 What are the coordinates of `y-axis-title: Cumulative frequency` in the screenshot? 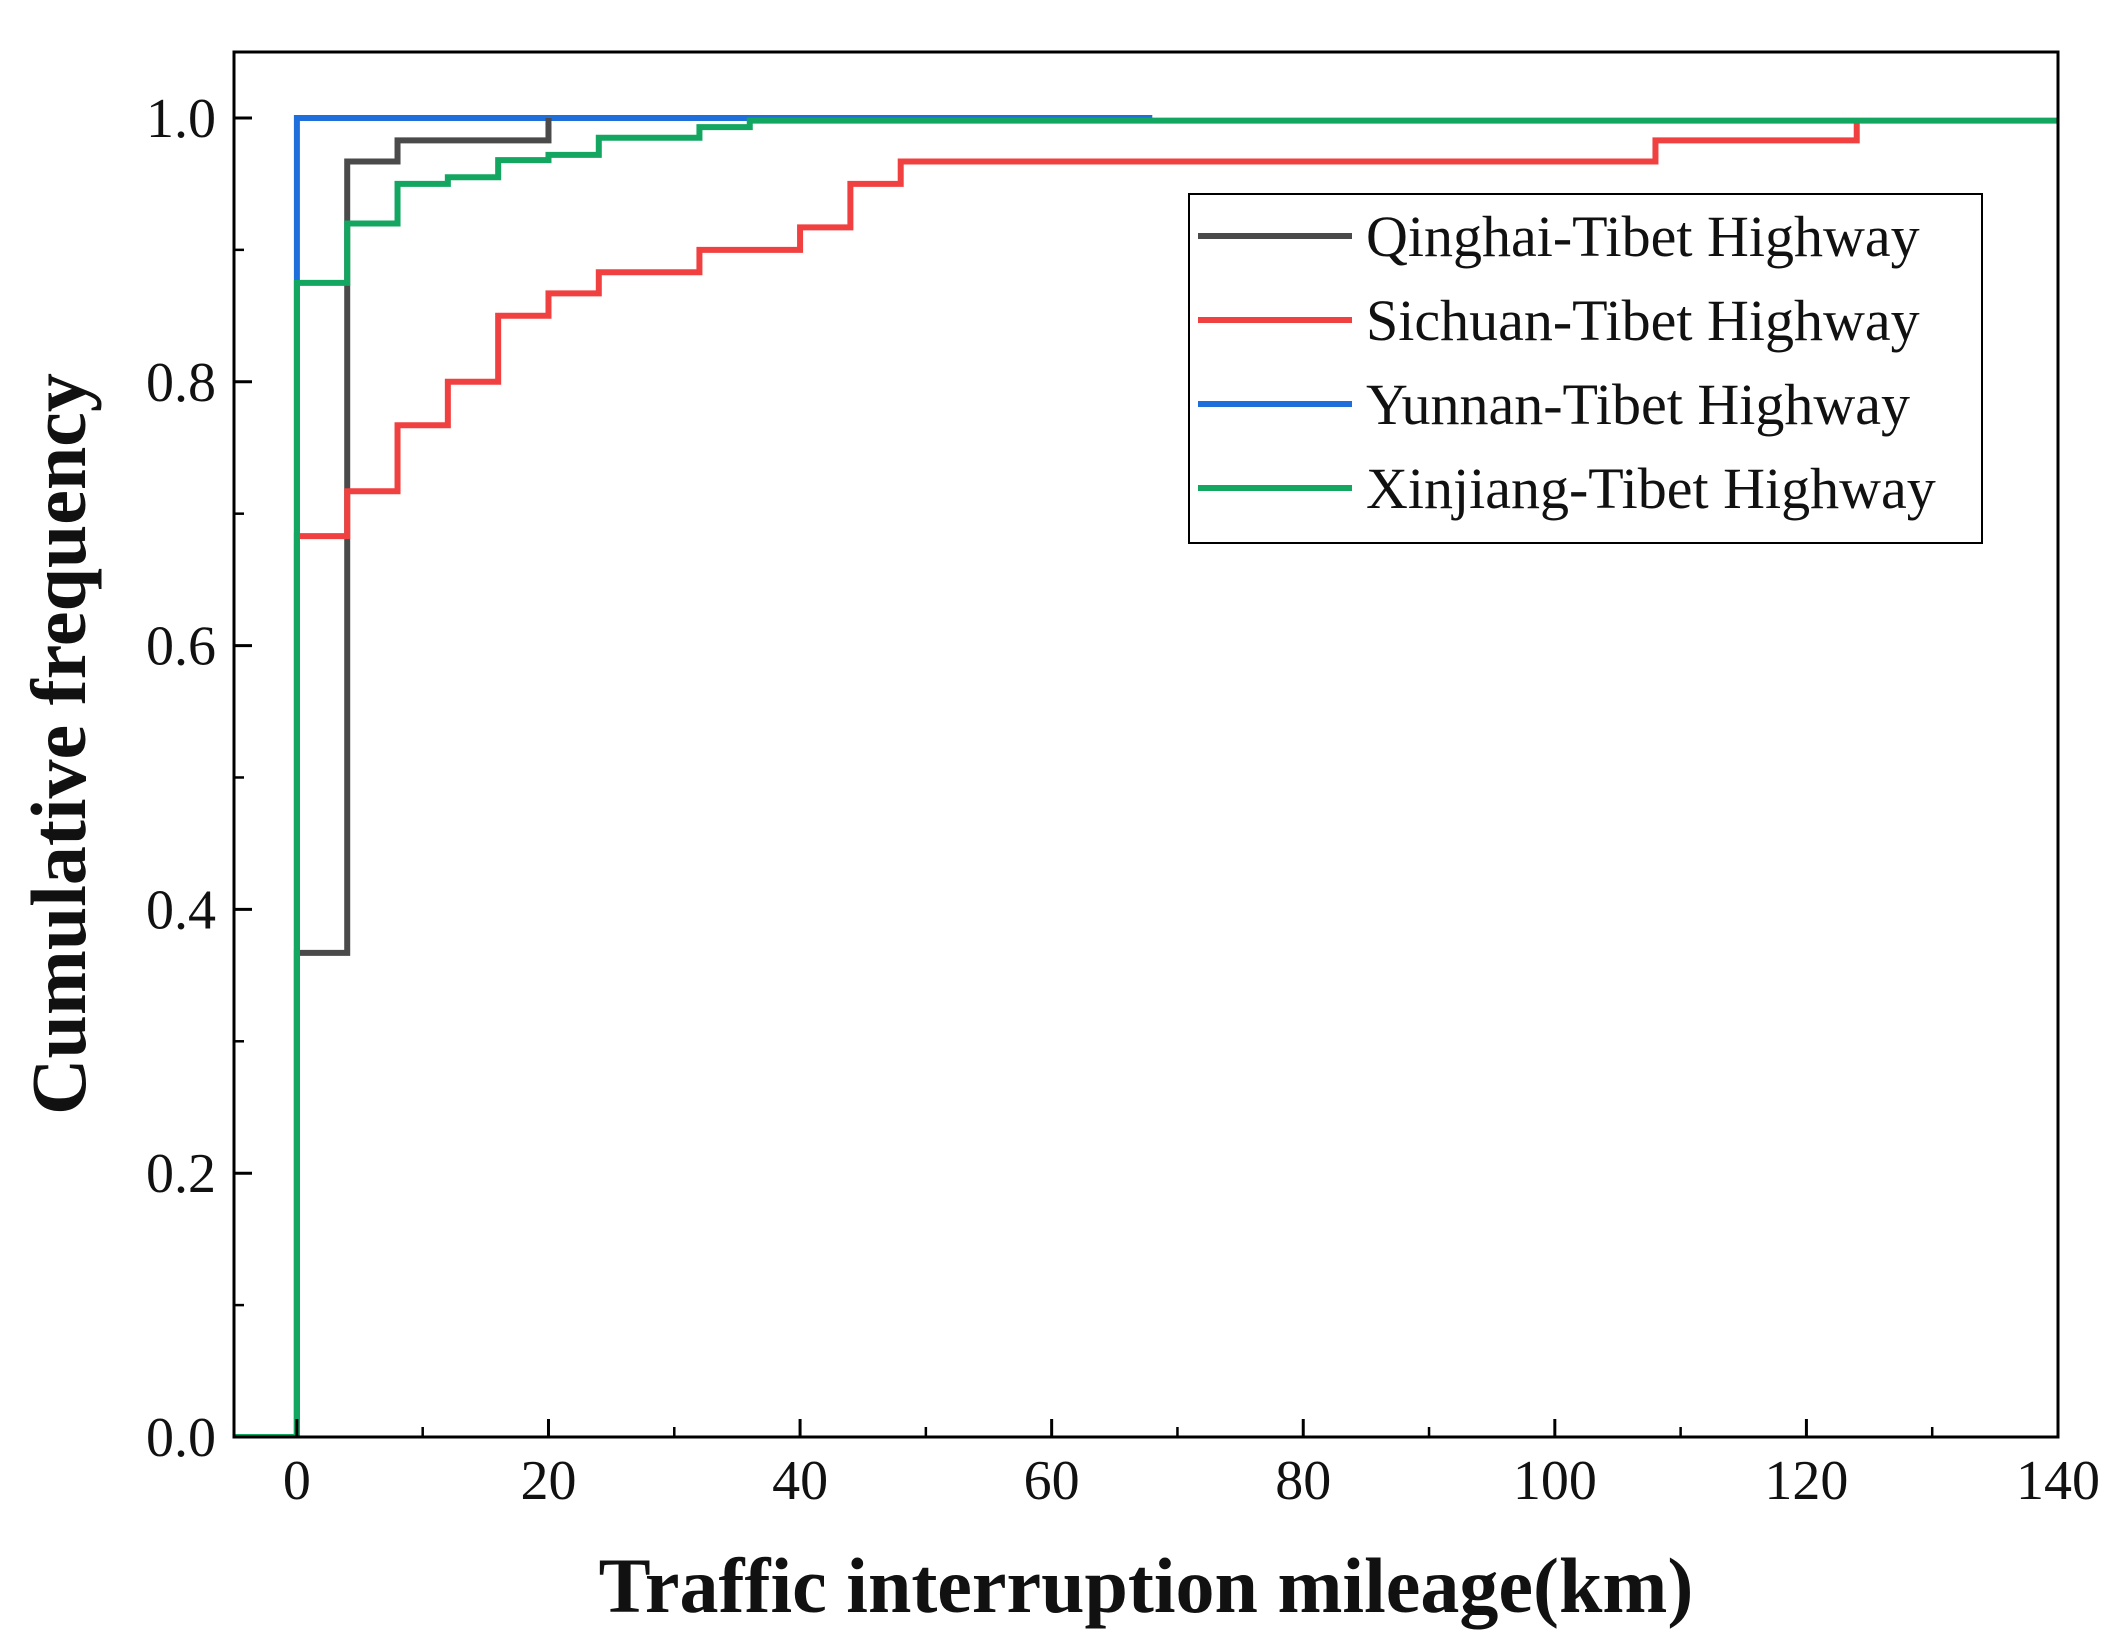 It's located at (58, 744).